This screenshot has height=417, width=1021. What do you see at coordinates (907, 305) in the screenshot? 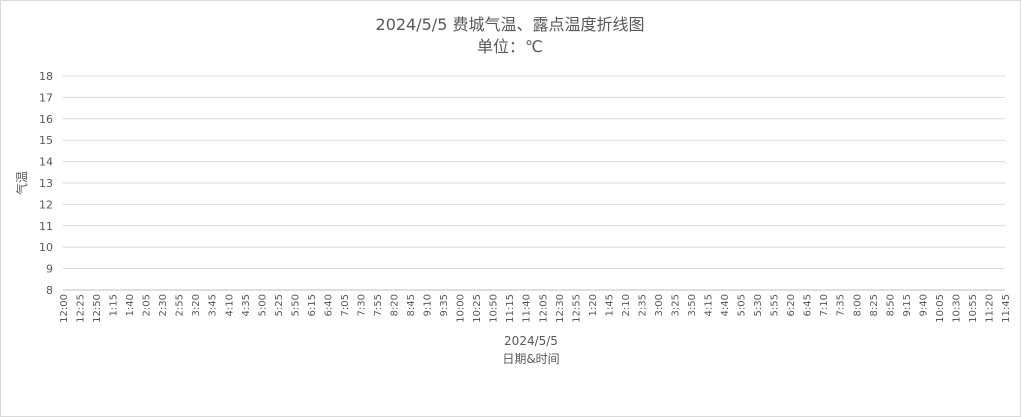
I see `x-tick-label: 9:15` at bounding box center [907, 305].